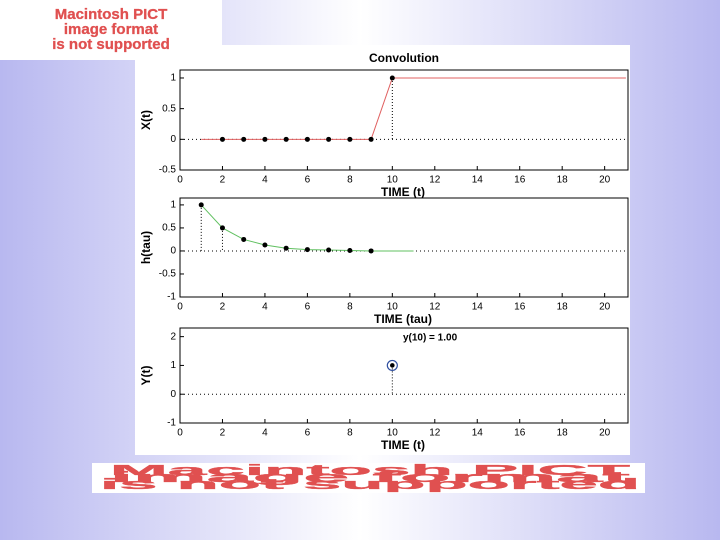 The image size is (720, 540). Describe the element at coordinates (146, 247) in the screenshot. I see `y-axis-label: h(tau)` at that location.